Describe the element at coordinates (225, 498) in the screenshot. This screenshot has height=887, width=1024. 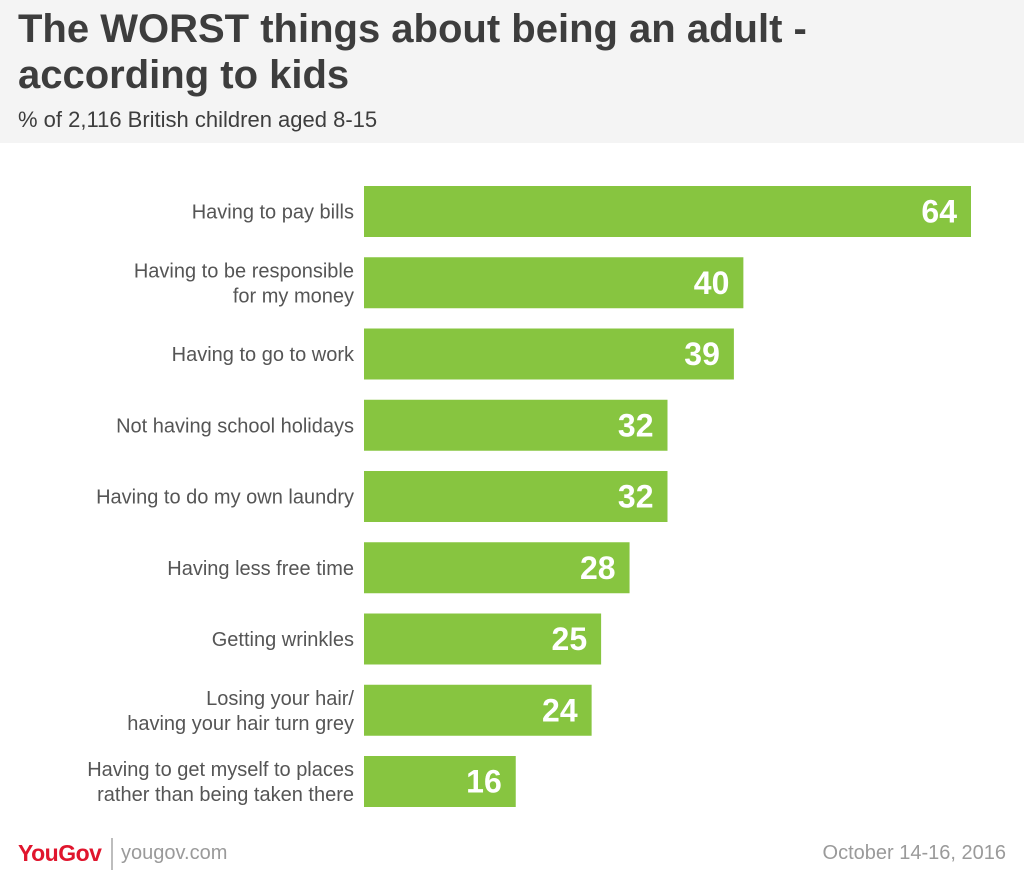
I see `category-label: Having to do my own laundry` at that location.